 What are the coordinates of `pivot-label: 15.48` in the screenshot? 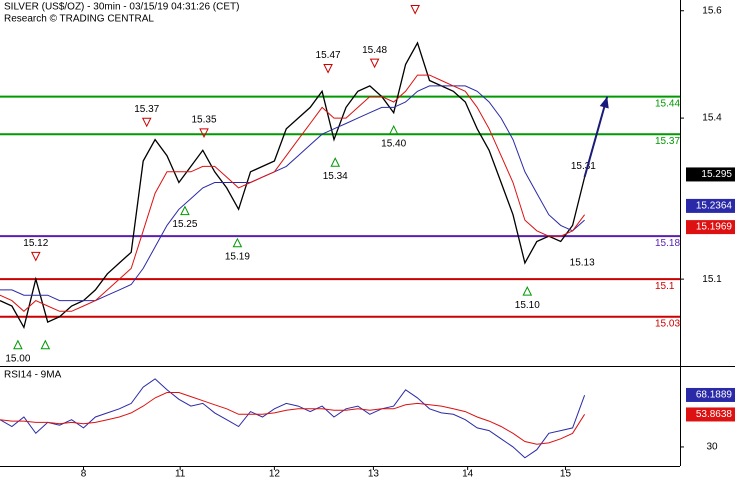 It's located at (374, 50).